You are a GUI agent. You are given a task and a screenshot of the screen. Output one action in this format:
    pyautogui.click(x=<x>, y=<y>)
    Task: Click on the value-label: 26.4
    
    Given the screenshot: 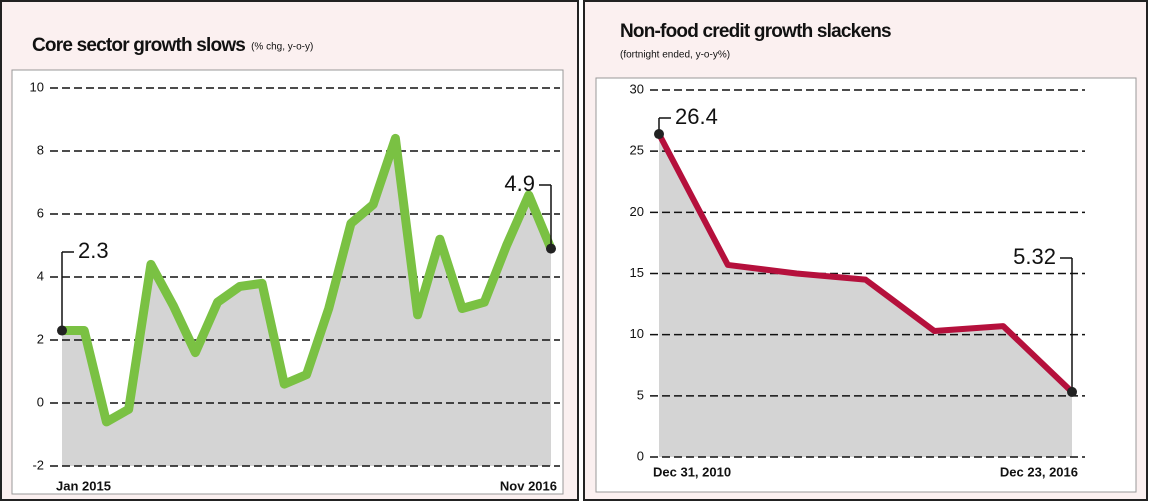 What is the action you would take?
    pyautogui.click(x=696, y=116)
    